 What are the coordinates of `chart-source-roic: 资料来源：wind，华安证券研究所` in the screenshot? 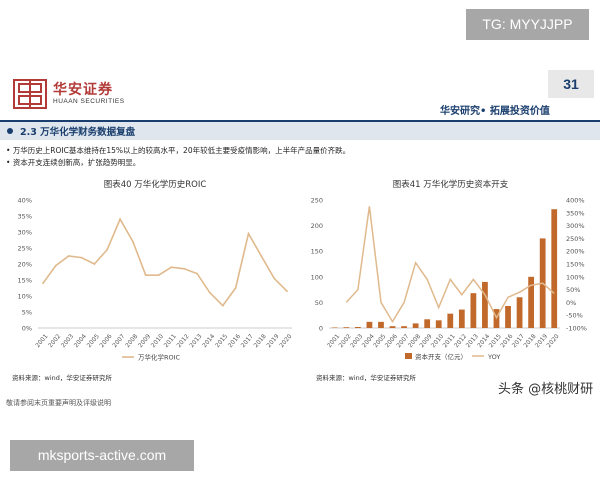 It's located at (62, 378).